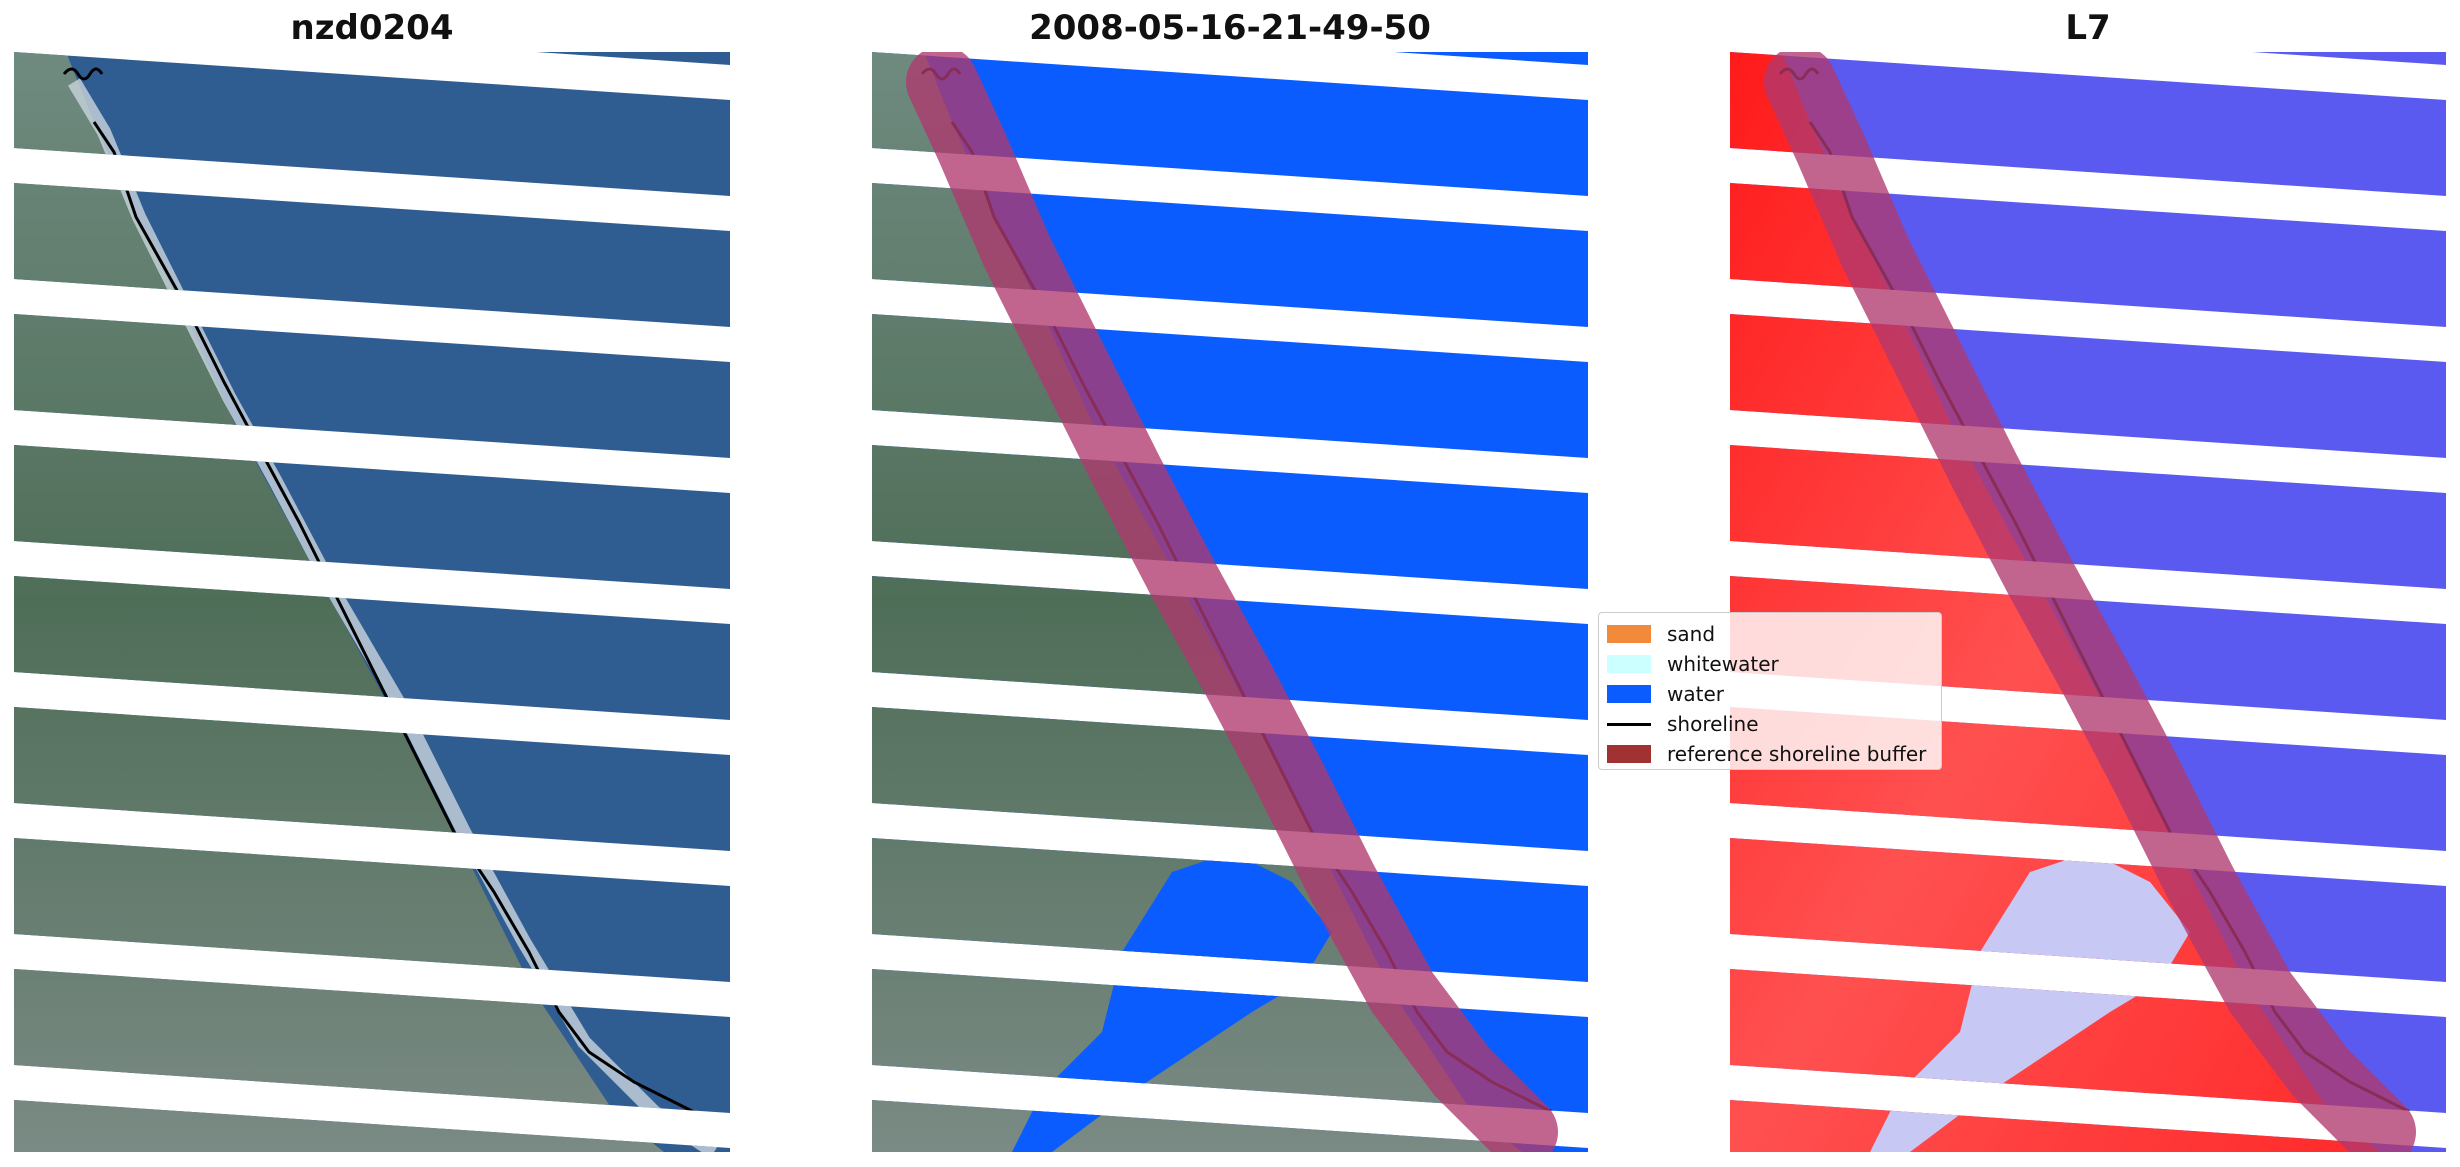 The height and width of the screenshot is (1167, 2460). Describe the element at coordinates (1770, 694) in the screenshot. I see `legend-item-water: water` at that location.